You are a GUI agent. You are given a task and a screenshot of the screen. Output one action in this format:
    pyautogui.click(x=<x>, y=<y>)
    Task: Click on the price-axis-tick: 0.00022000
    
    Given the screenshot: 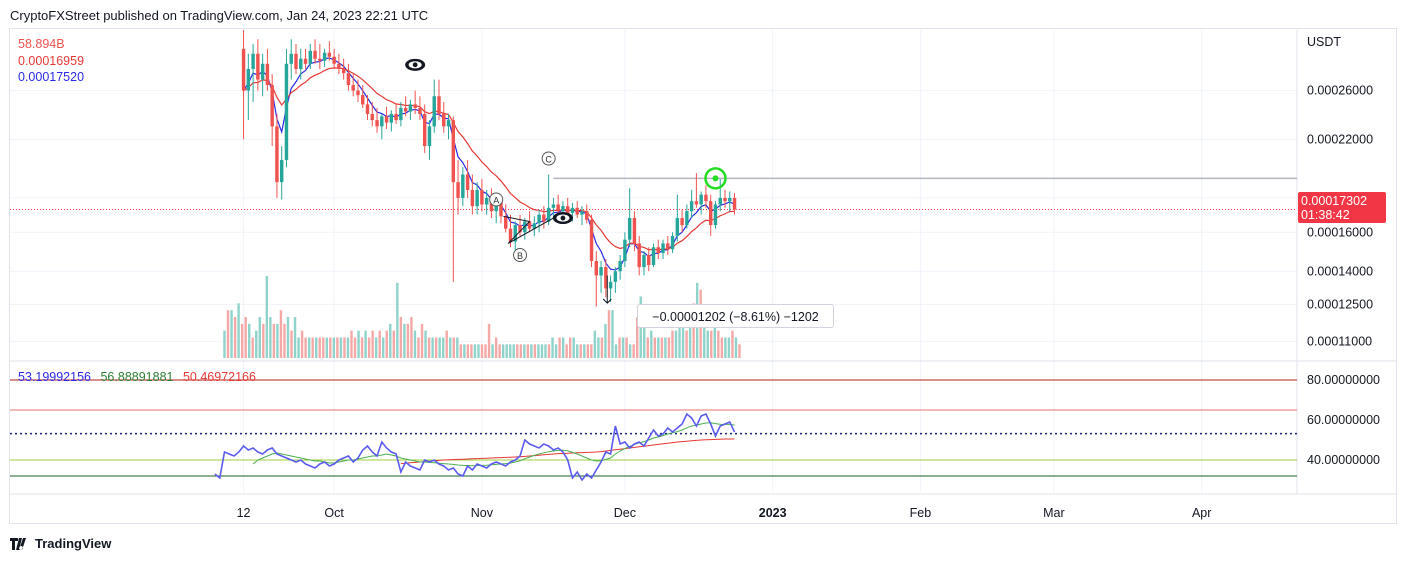 What is the action you would take?
    pyautogui.click(x=1340, y=139)
    